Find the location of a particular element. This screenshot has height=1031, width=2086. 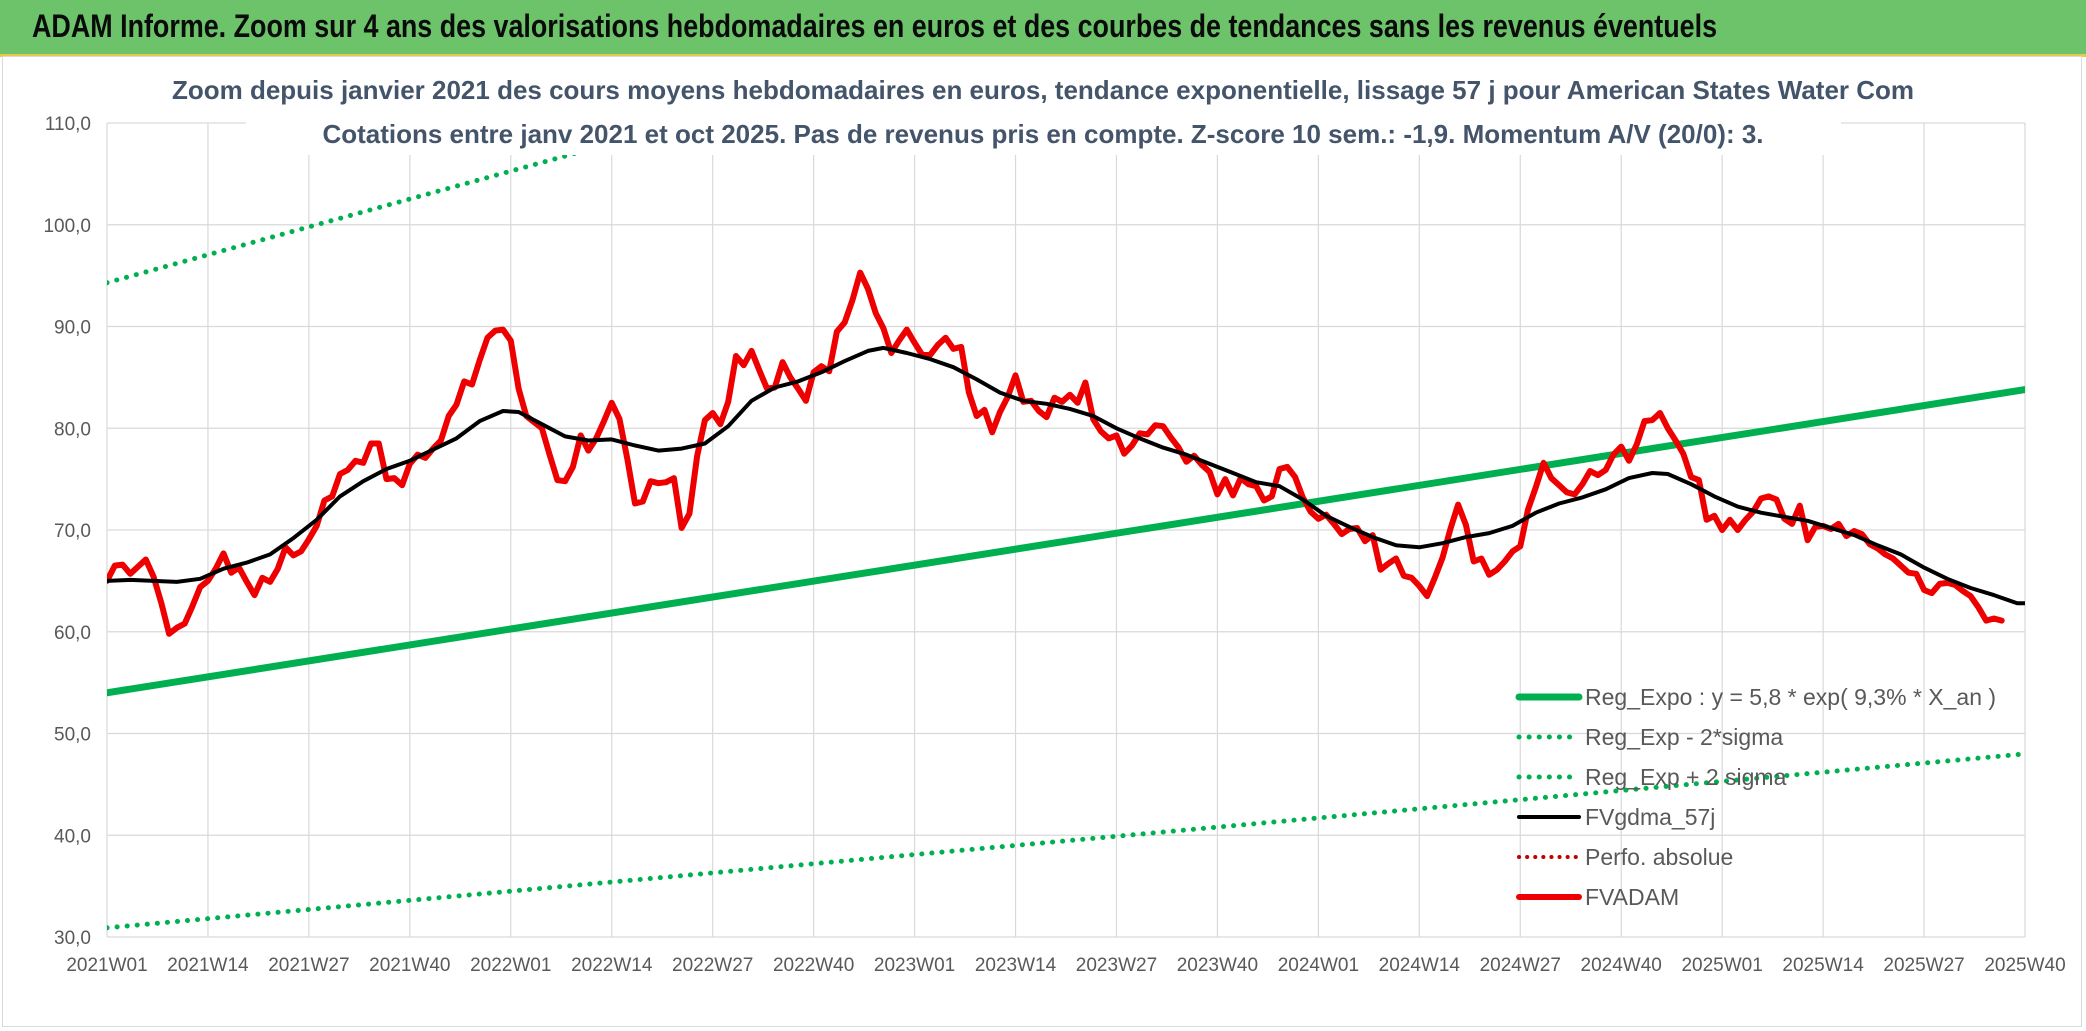

x-tick-label: 2022W01 is located at coordinates (510, 965).